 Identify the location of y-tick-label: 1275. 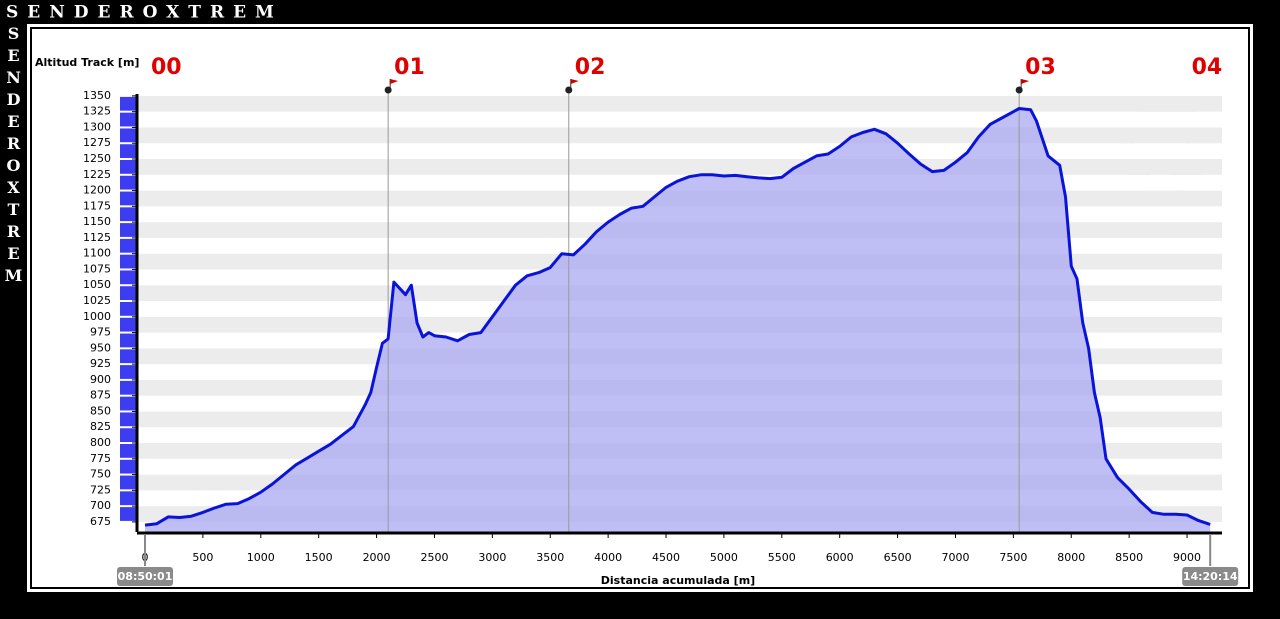
(97, 142).